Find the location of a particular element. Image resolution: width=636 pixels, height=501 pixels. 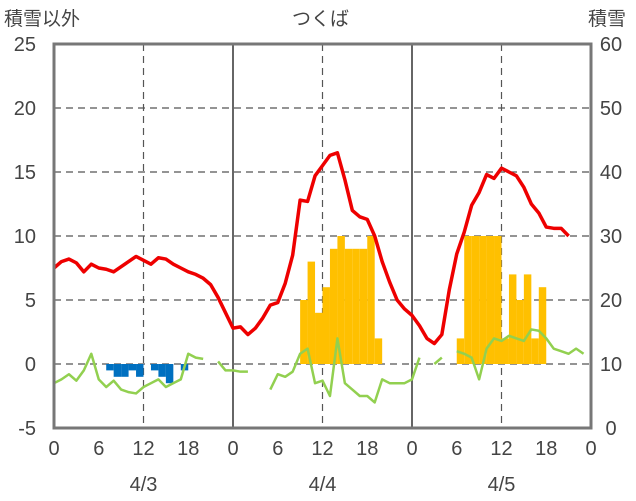

right-y-tick-label: 10 is located at coordinates (611, 365).